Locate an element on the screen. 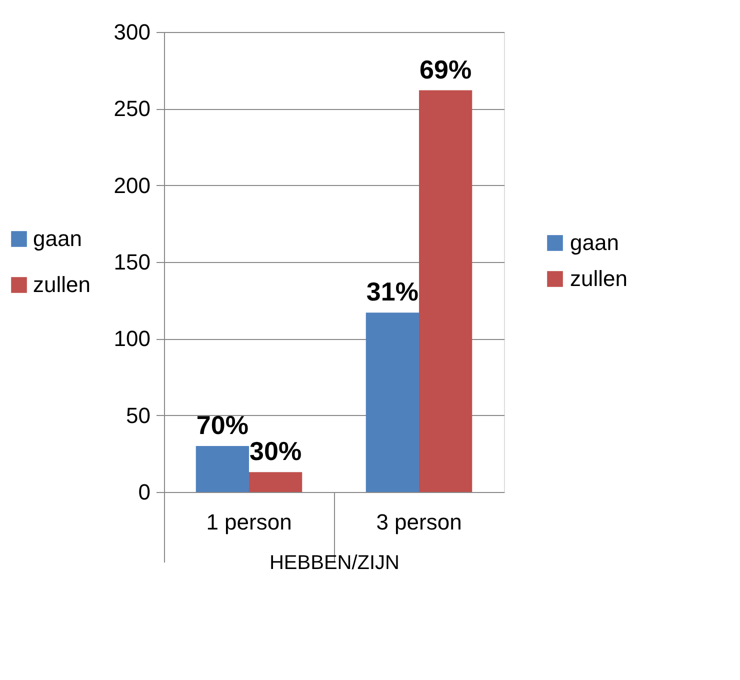  annotation: 30% is located at coordinates (276, 451).